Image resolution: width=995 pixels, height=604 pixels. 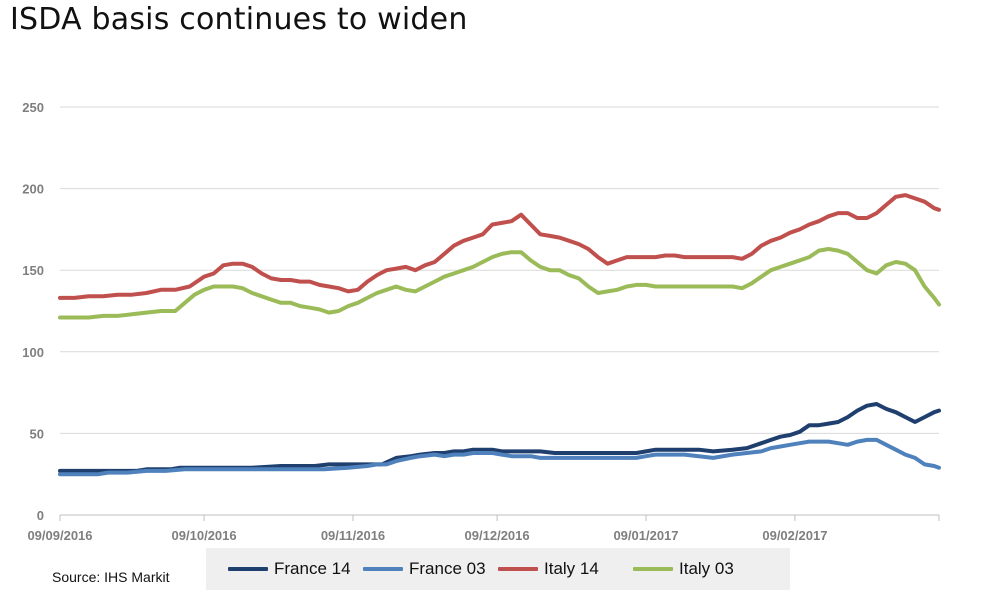 What do you see at coordinates (33, 189) in the screenshot?
I see `y-tick-label: 200` at bounding box center [33, 189].